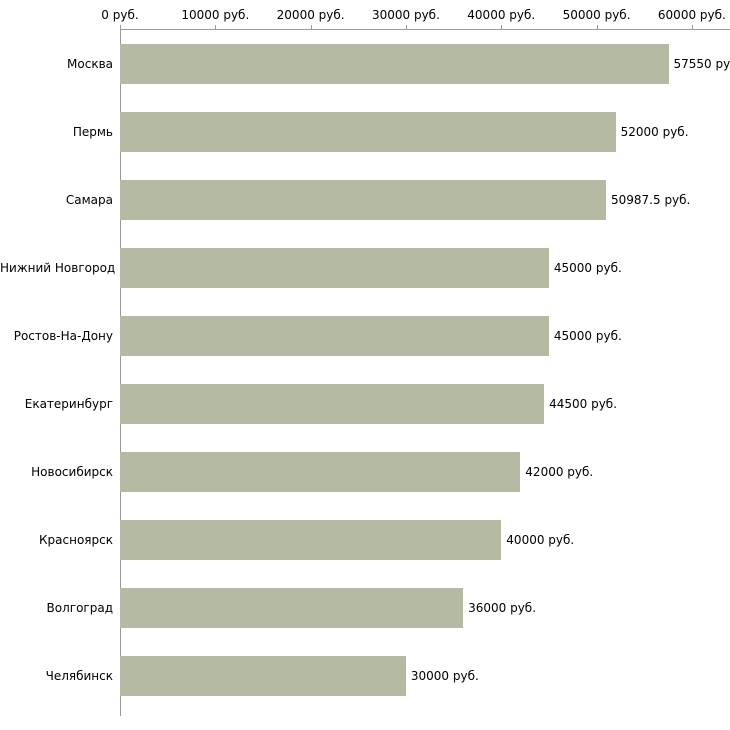 The image size is (730, 730). I want to click on bar-row: Новосибирск 42000 руб., so click(365, 472).